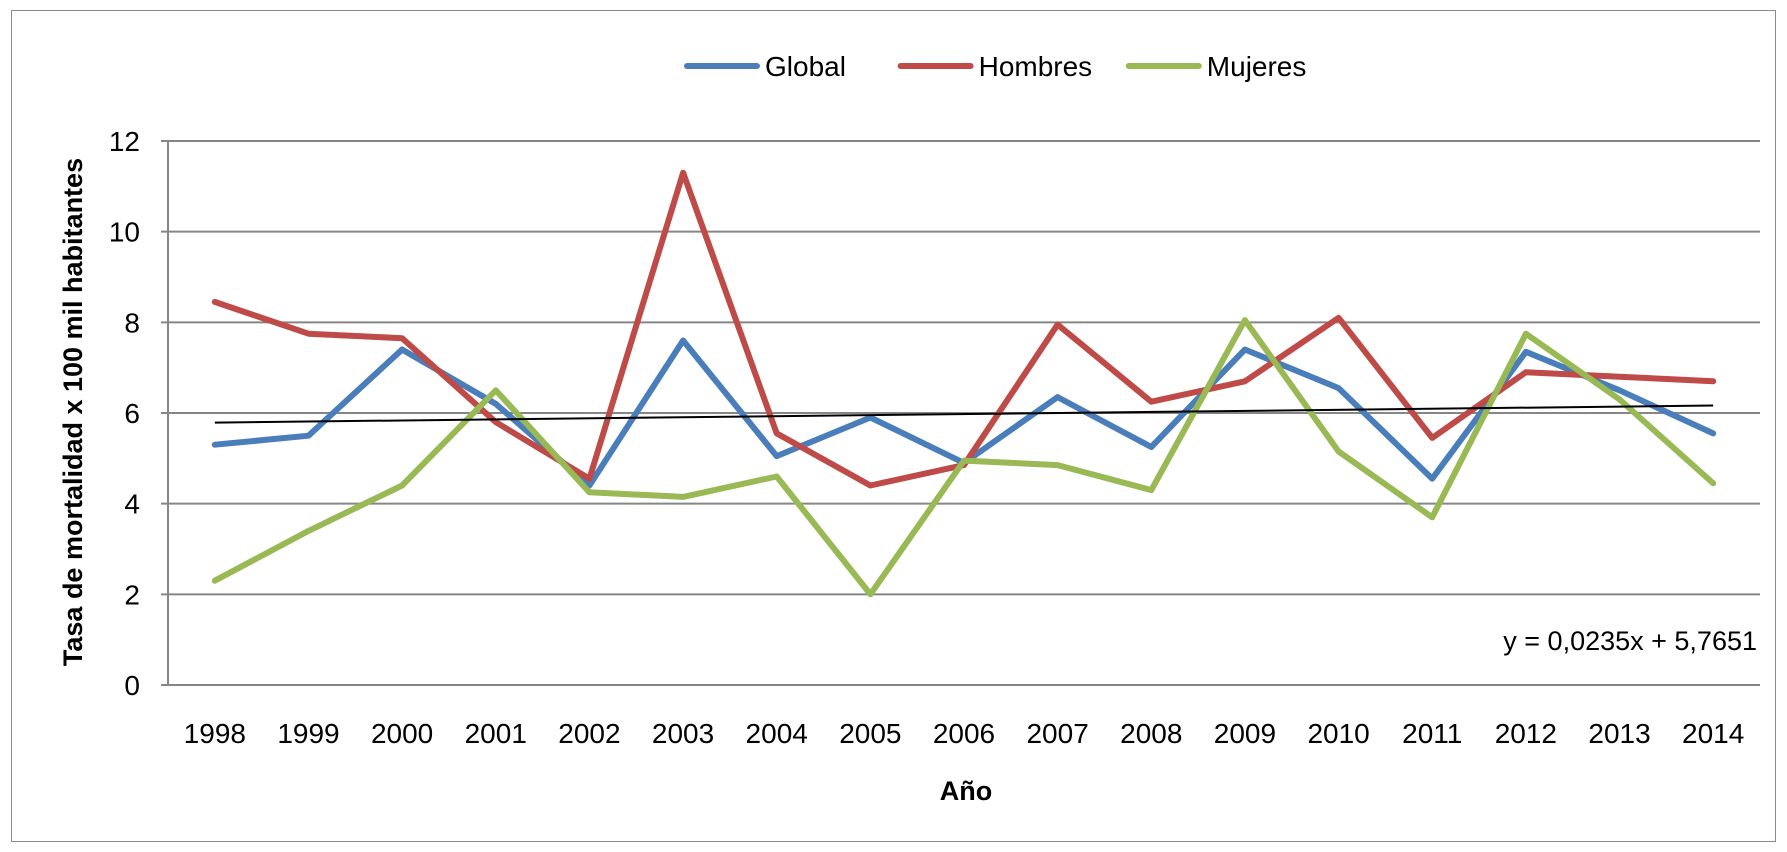  Describe the element at coordinates (1432, 733) in the screenshot. I see `x-tick-label: 2011` at that location.